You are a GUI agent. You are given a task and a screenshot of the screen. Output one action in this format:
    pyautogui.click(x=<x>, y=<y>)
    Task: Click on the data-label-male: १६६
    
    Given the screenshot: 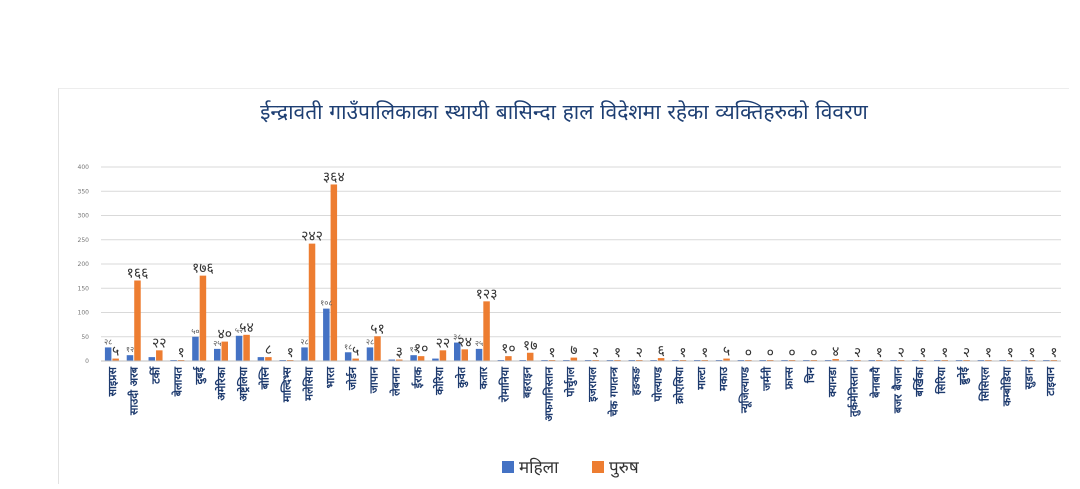 What is the action you would take?
    pyautogui.click(x=138, y=273)
    